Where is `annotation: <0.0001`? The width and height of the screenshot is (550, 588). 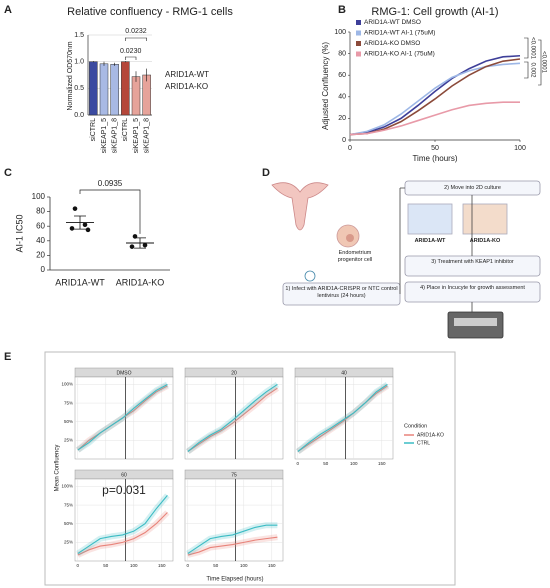
annotation: <0.0001 is located at coordinates (532, 48).